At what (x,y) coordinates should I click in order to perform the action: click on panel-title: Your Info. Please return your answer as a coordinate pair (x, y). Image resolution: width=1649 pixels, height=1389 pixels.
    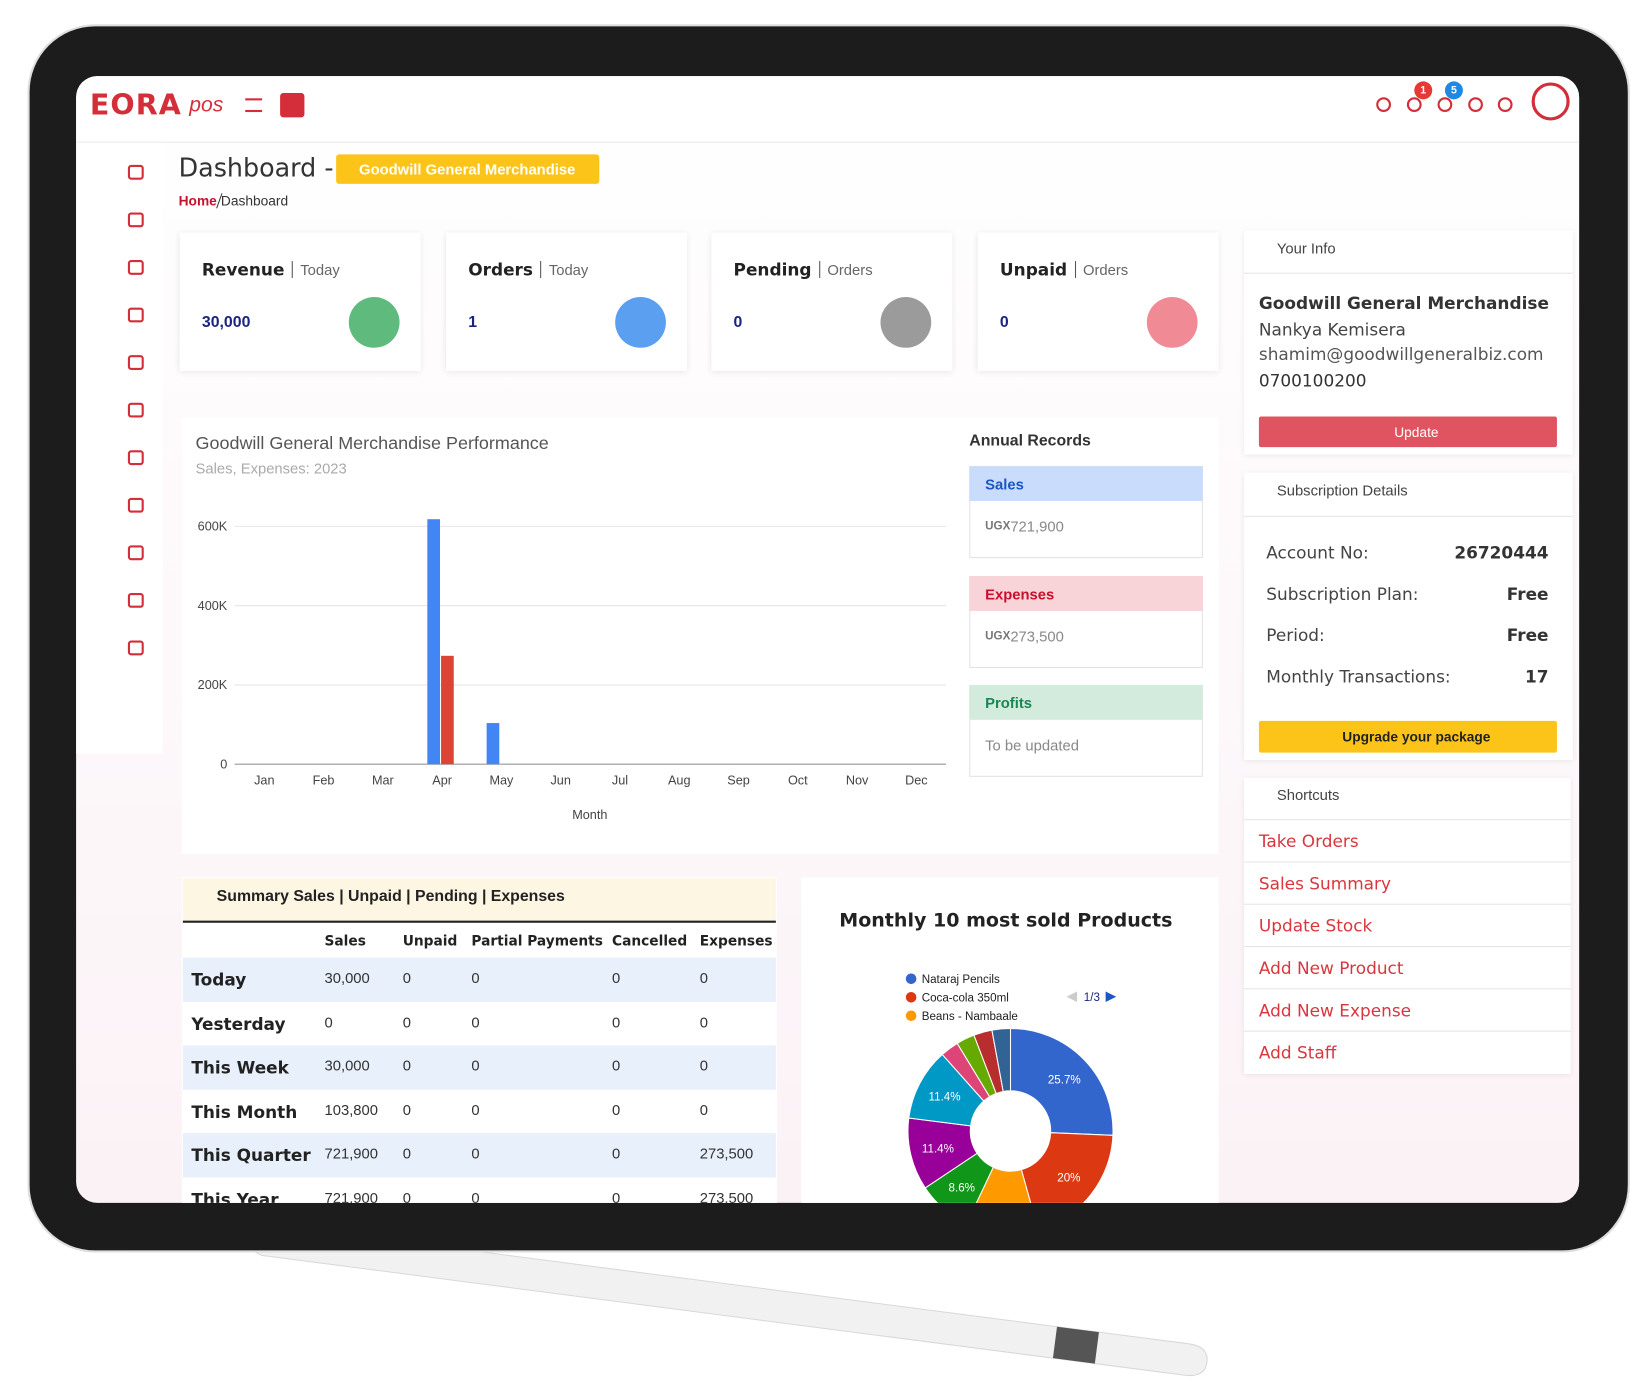
    Looking at the image, I should click on (1306, 248).